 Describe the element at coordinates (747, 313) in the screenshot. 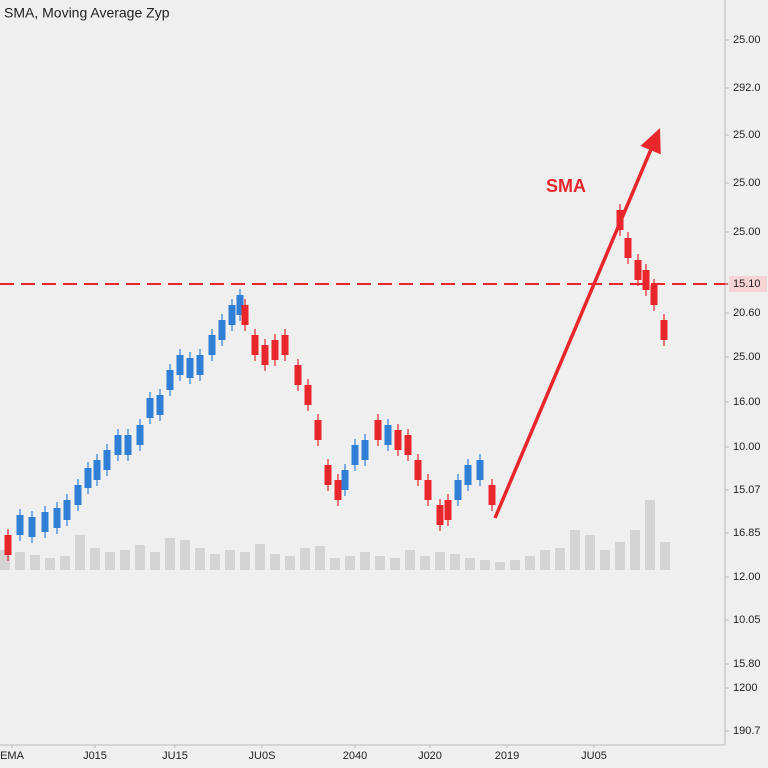

I see `y-tick-label: 20.60` at that location.